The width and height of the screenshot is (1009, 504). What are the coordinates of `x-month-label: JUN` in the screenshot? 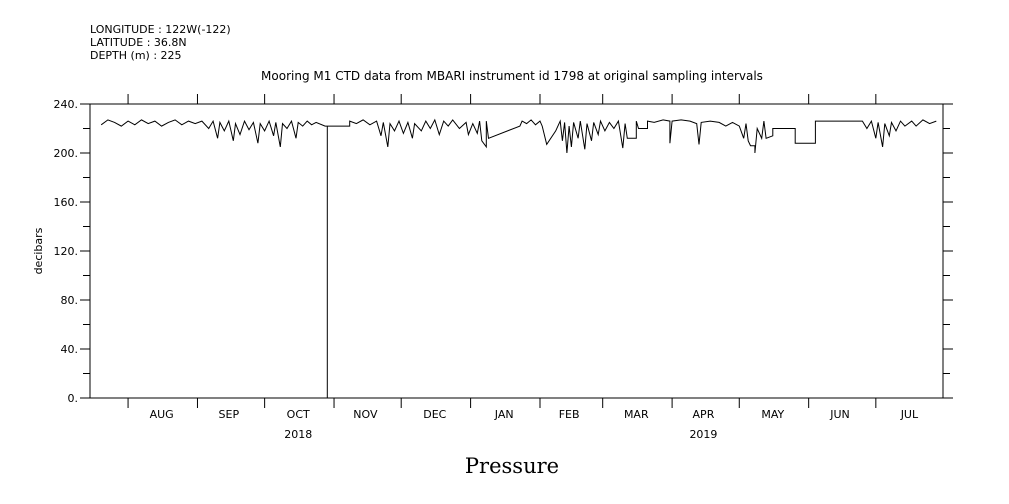 It's located at (839, 414).